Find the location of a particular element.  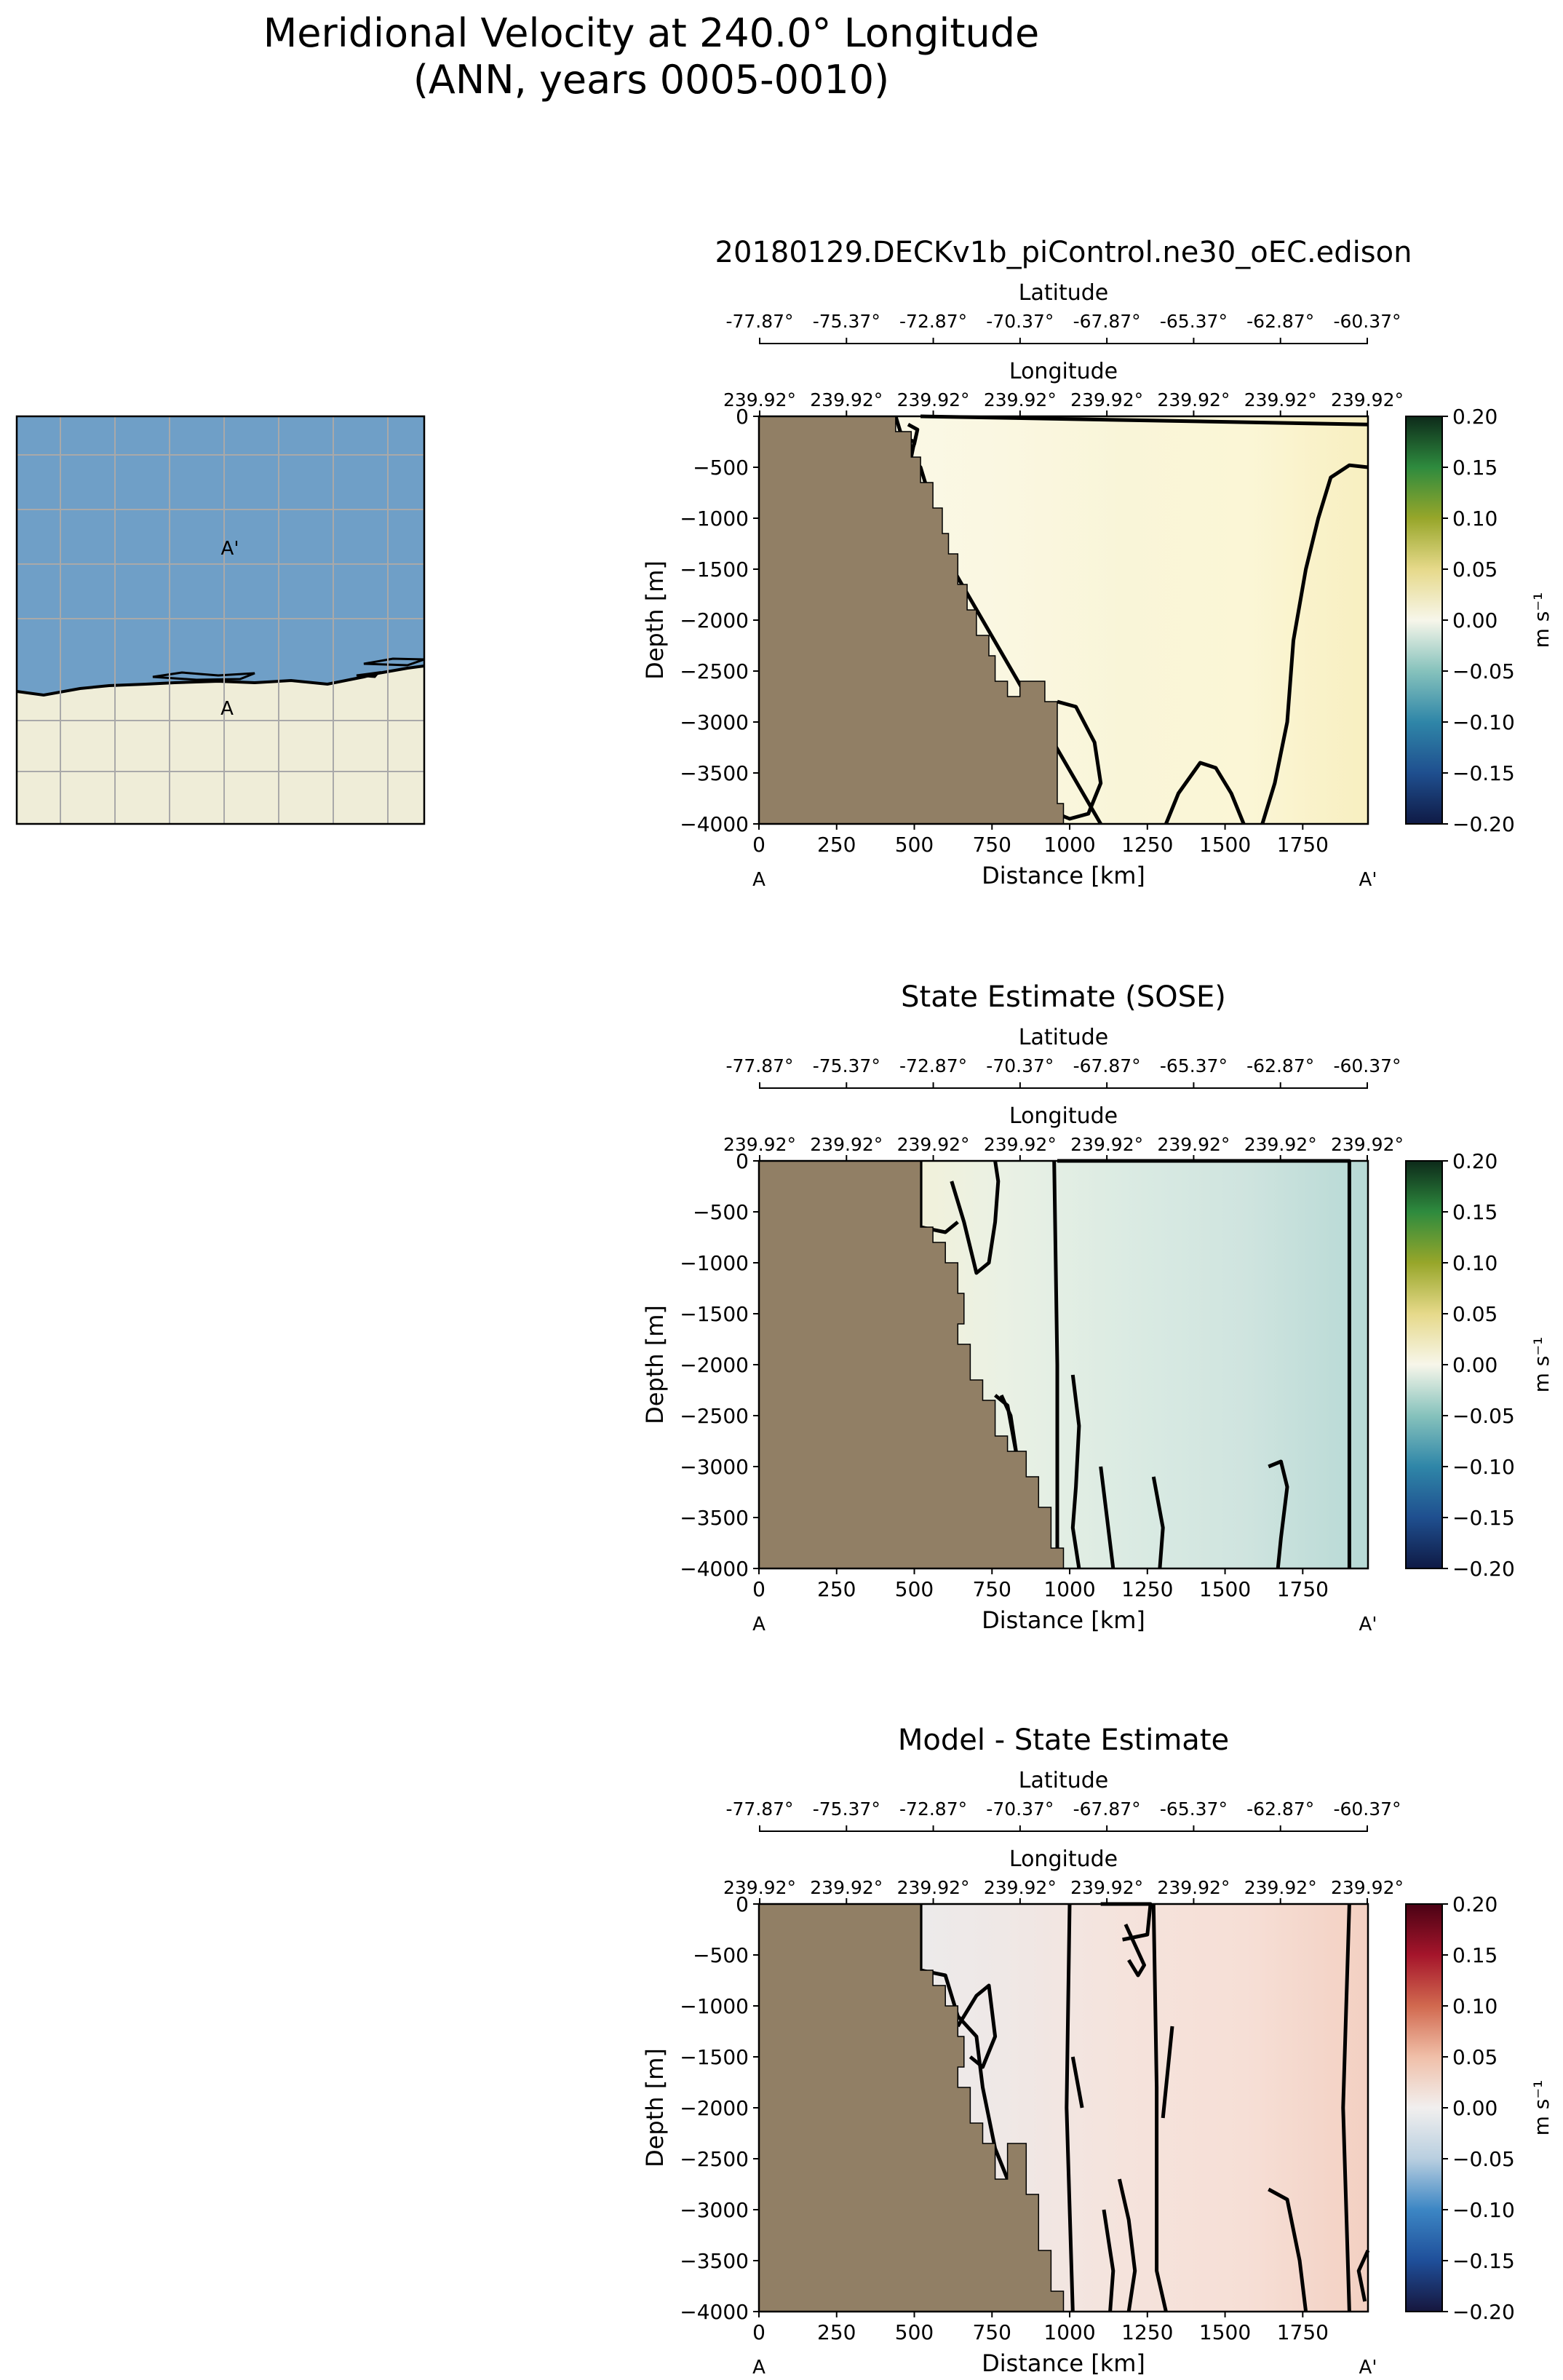

latitude-tick-label: -77.87° is located at coordinates (759, 321).